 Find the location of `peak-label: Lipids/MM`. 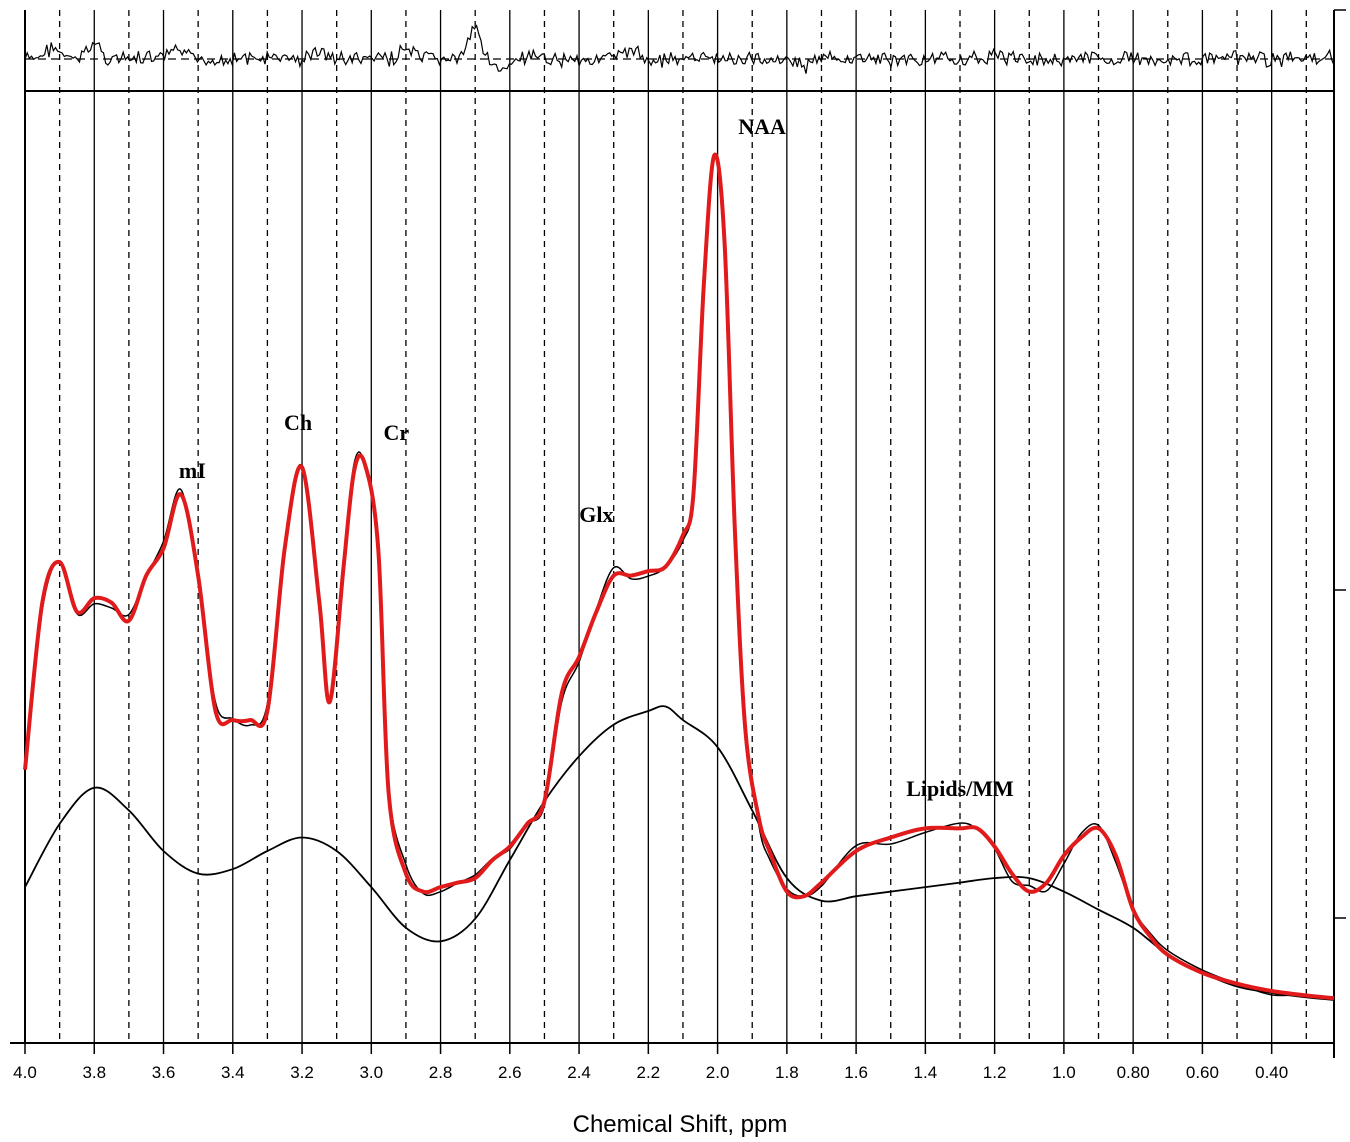

peak-label: Lipids/MM is located at coordinates (960, 788).